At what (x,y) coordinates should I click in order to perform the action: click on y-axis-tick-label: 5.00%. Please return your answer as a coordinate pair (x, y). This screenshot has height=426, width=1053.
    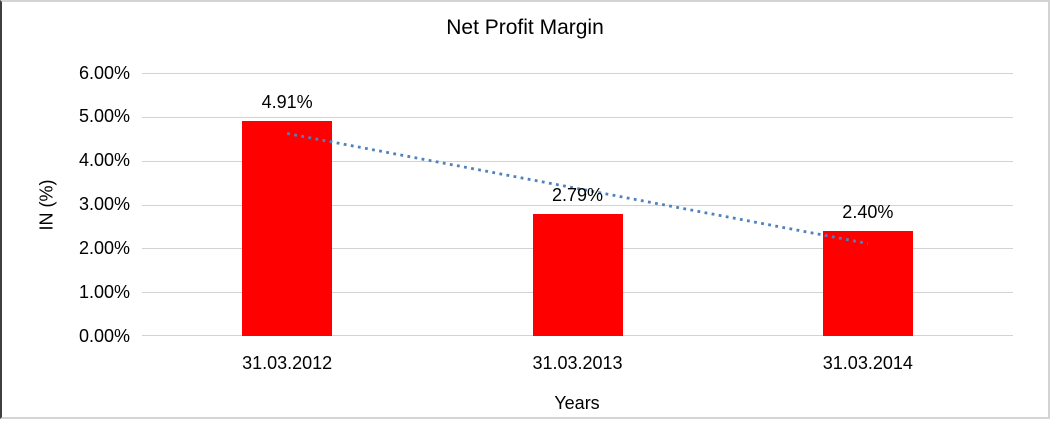
    Looking at the image, I should click on (104, 116).